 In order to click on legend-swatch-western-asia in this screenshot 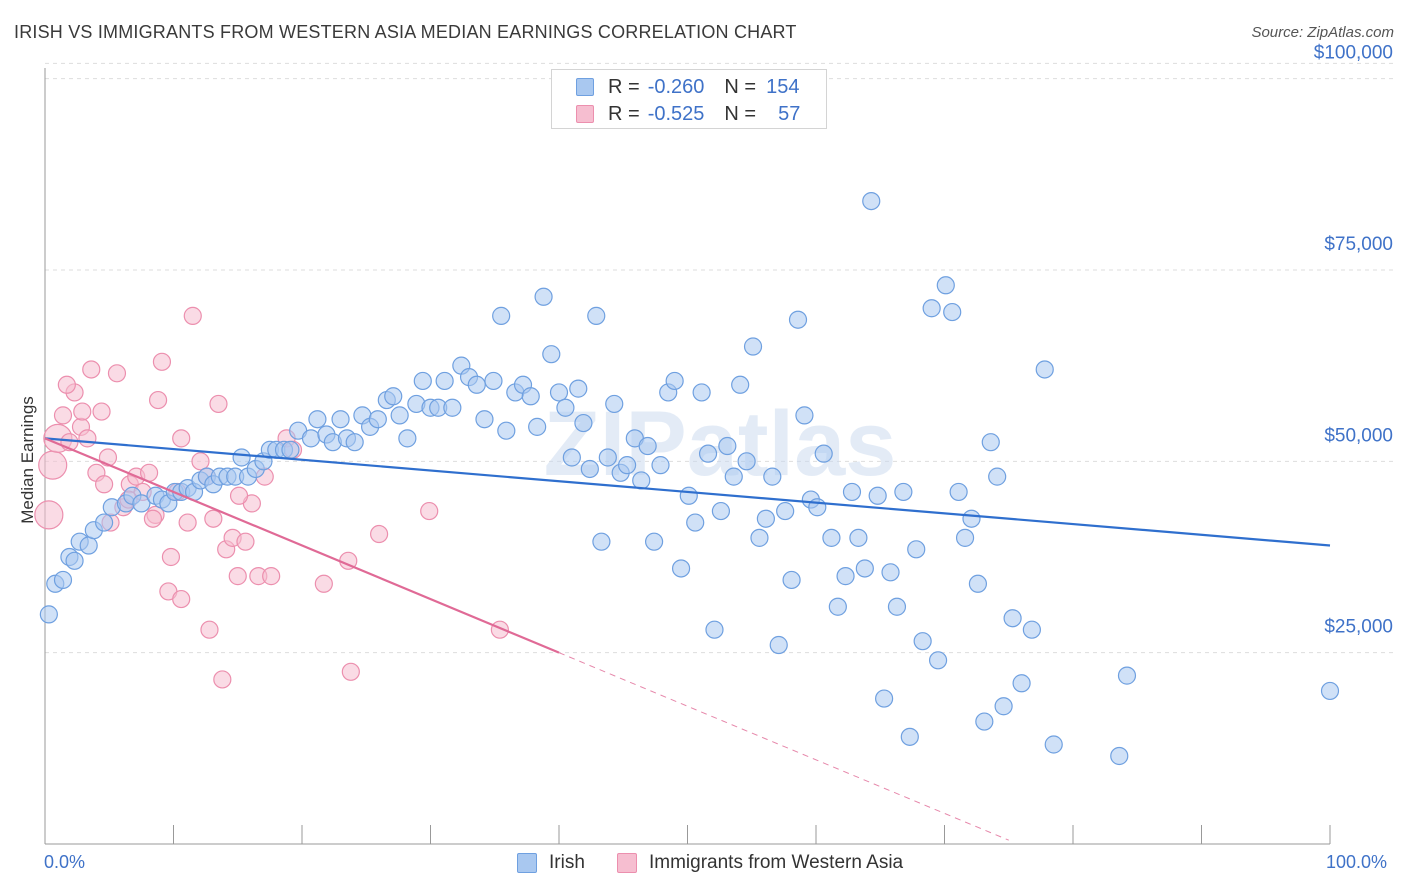, I will do `click(627, 863)`.